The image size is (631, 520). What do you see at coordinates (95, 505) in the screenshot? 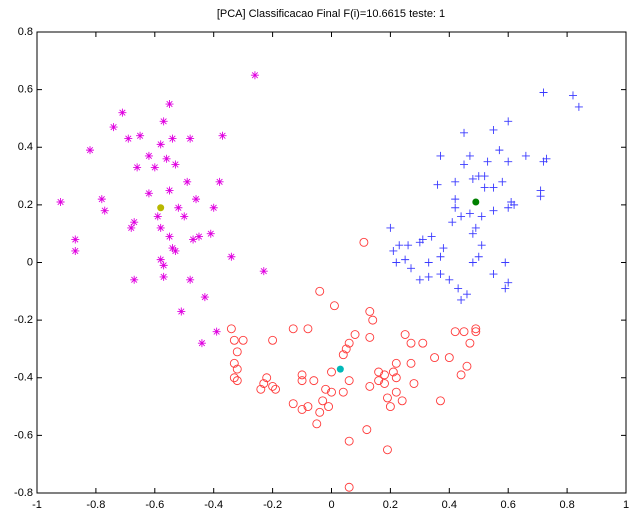
I see `x-tick-label: -0.8` at bounding box center [95, 505].